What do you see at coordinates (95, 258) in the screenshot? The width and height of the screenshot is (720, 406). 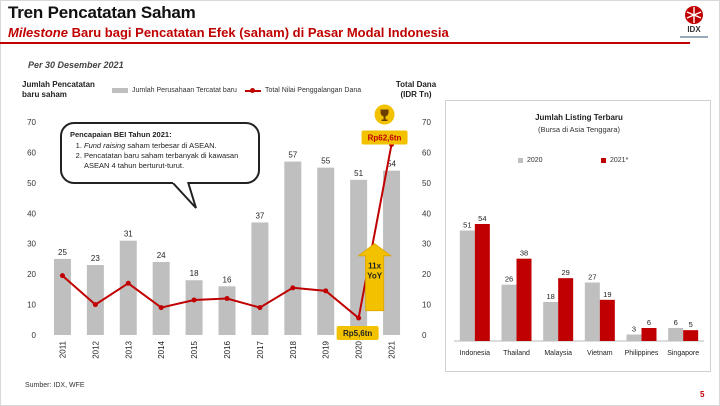 I see `bar-label-2012: 23` at bounding box center [95, 258].